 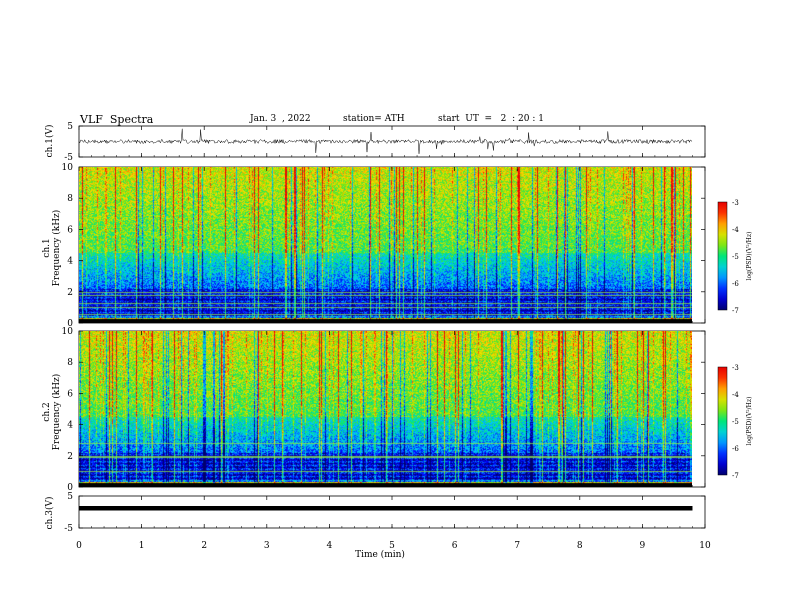 I want to click on x-tick-label-2: 2, so click(x=204, y=546).